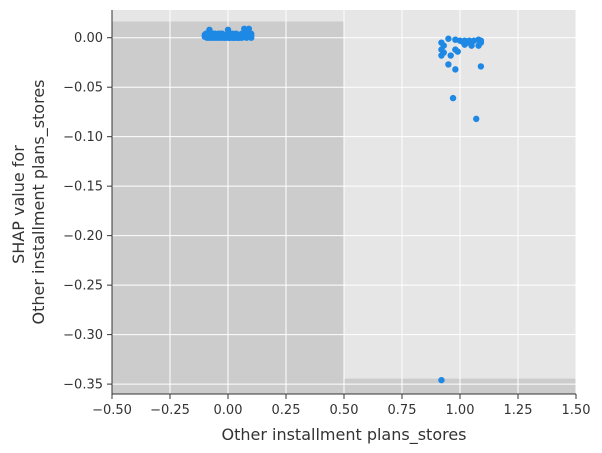  I want to click on y-axis-title-line-2: Other installment plans_stores, so click(39, 201).